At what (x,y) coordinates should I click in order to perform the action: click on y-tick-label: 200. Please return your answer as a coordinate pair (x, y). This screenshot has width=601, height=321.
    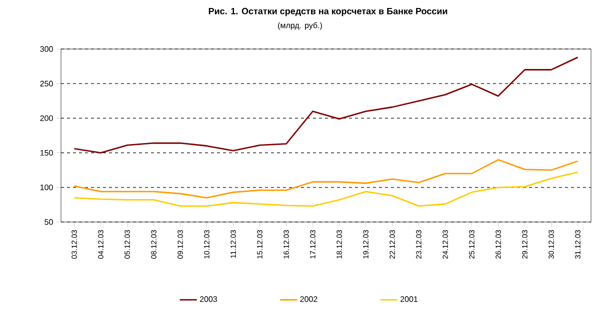
    Looking at the image, I should click on (46, 118).